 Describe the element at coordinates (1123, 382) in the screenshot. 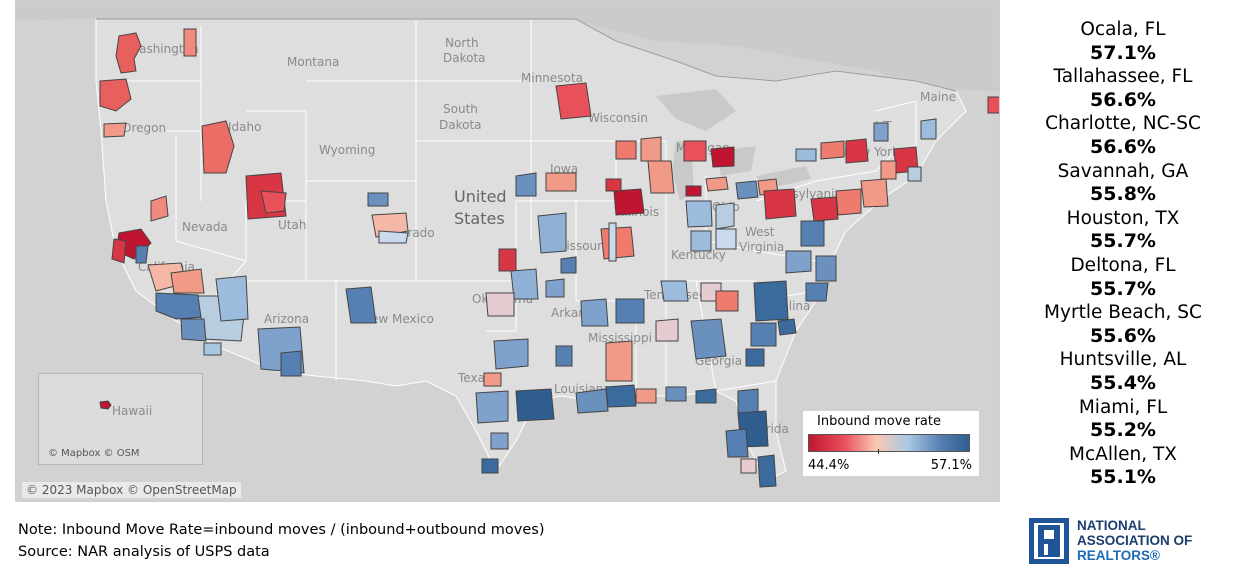

I see `ranking-value: 55.4%` at that location.